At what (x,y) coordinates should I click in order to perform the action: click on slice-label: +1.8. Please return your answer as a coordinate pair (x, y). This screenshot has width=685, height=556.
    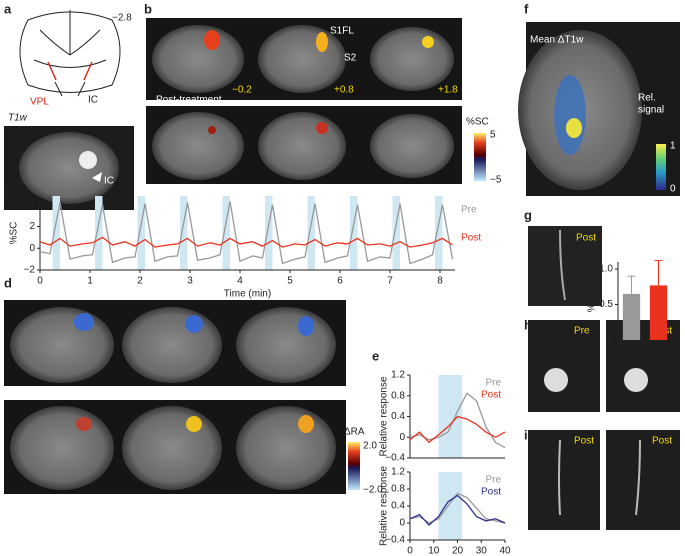
    Looking at the image, I should click on (448, 90).